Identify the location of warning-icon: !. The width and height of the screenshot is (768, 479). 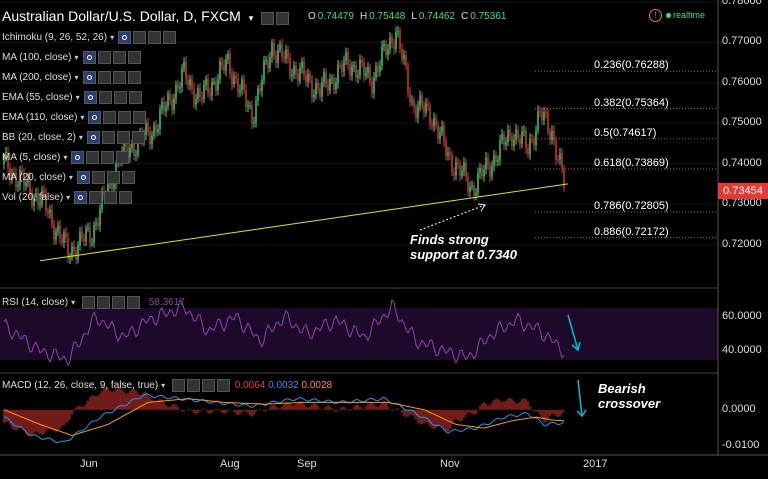
(655, 15).